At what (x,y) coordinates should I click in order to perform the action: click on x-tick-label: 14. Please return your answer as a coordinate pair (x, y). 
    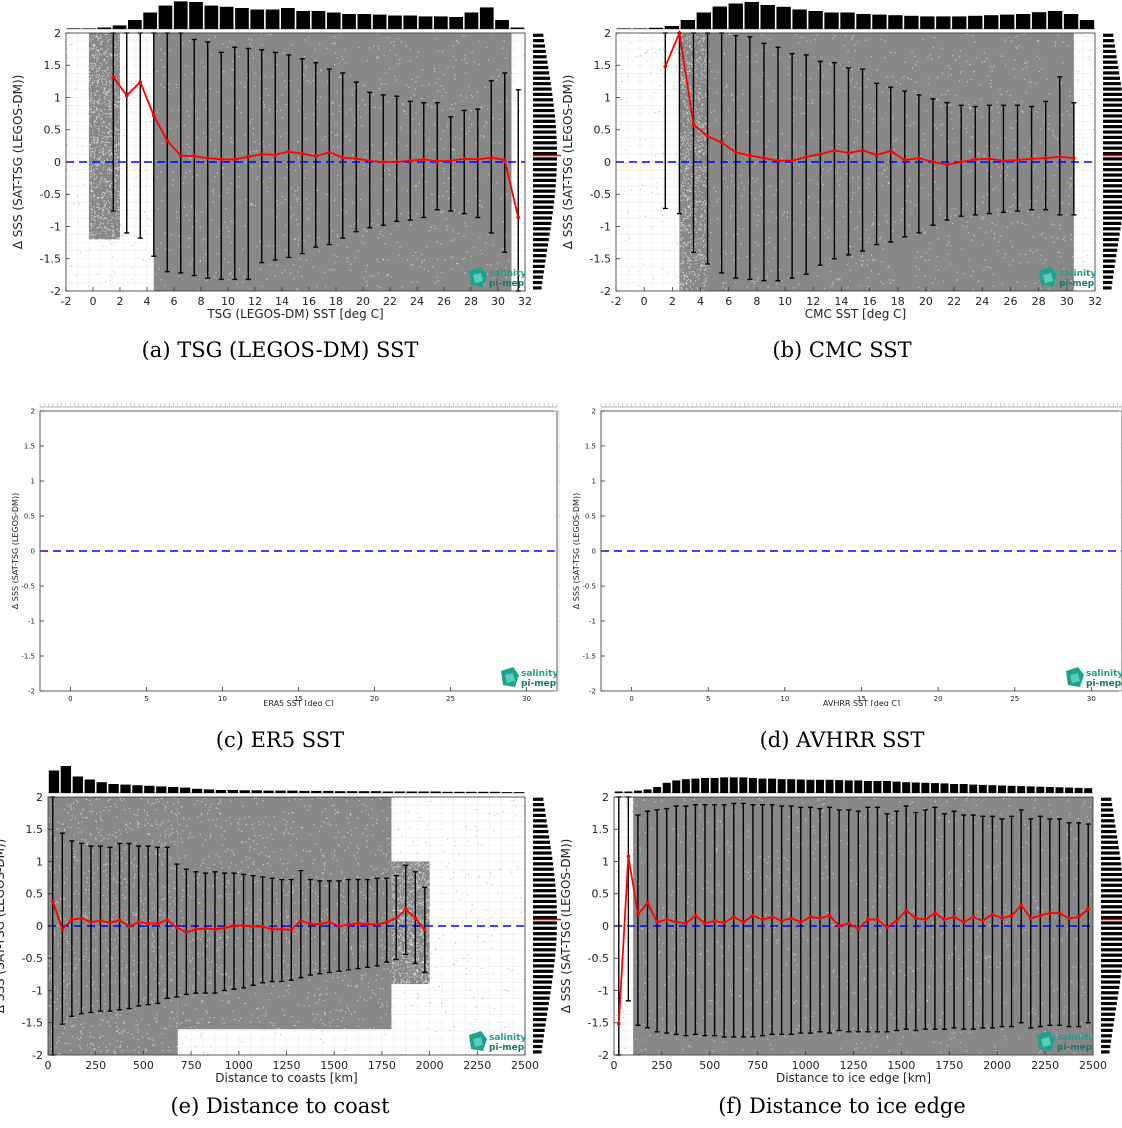
    Looking at the image, I should click on (282, 301).